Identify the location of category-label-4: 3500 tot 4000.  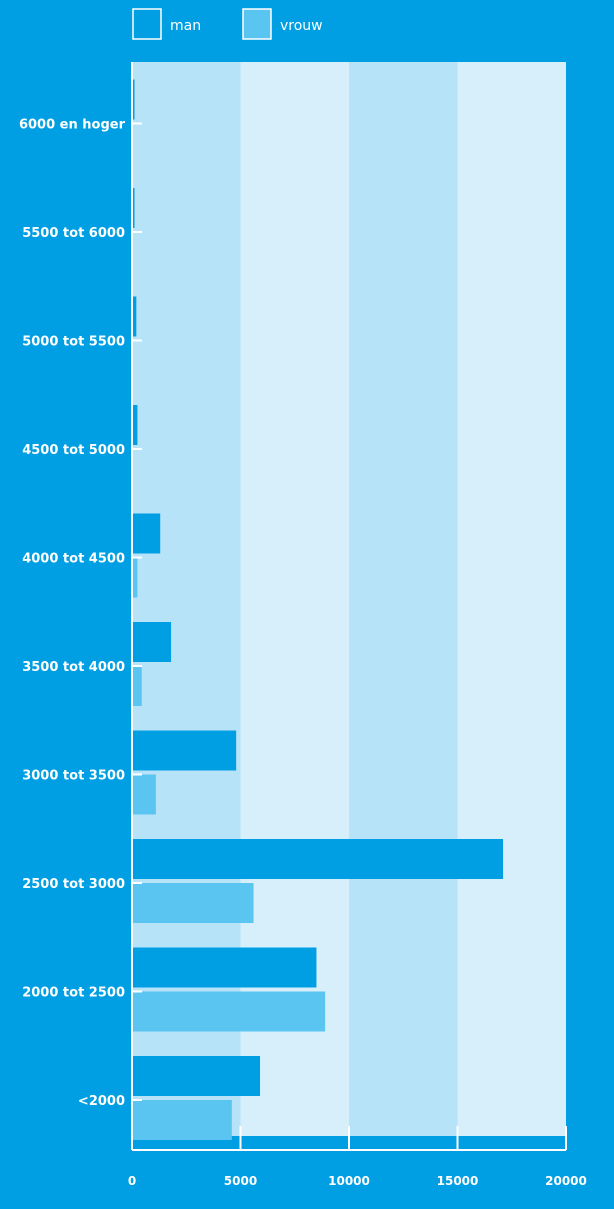
(73, 667).